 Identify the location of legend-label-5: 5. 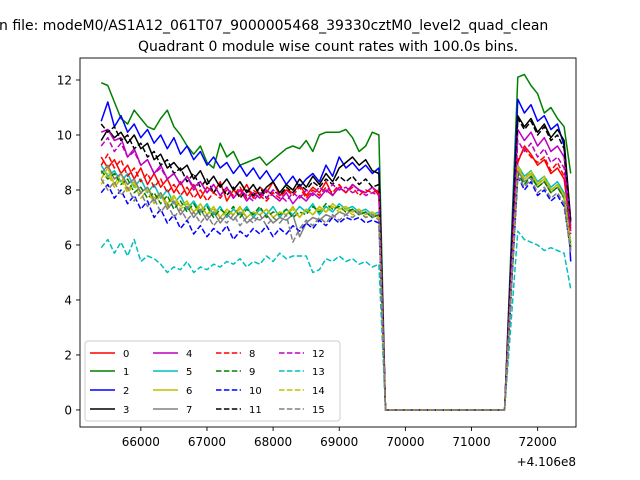
(189, 372).